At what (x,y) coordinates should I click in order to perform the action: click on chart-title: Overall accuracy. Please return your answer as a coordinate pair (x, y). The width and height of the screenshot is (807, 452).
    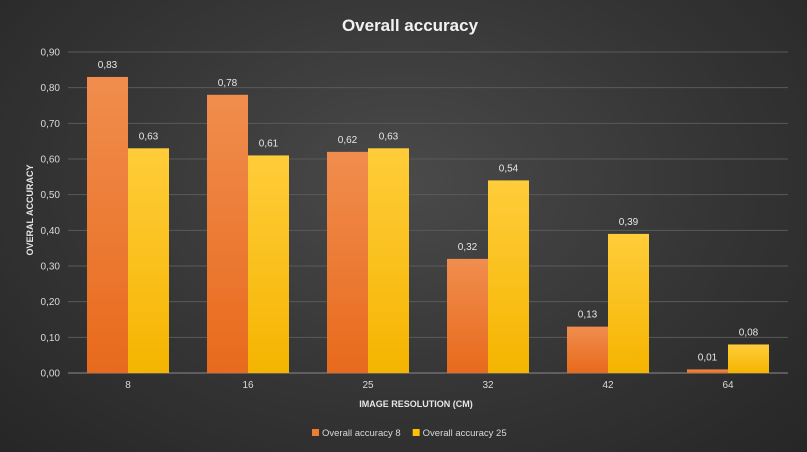
    Looking at the image, I should click on (410, 25).